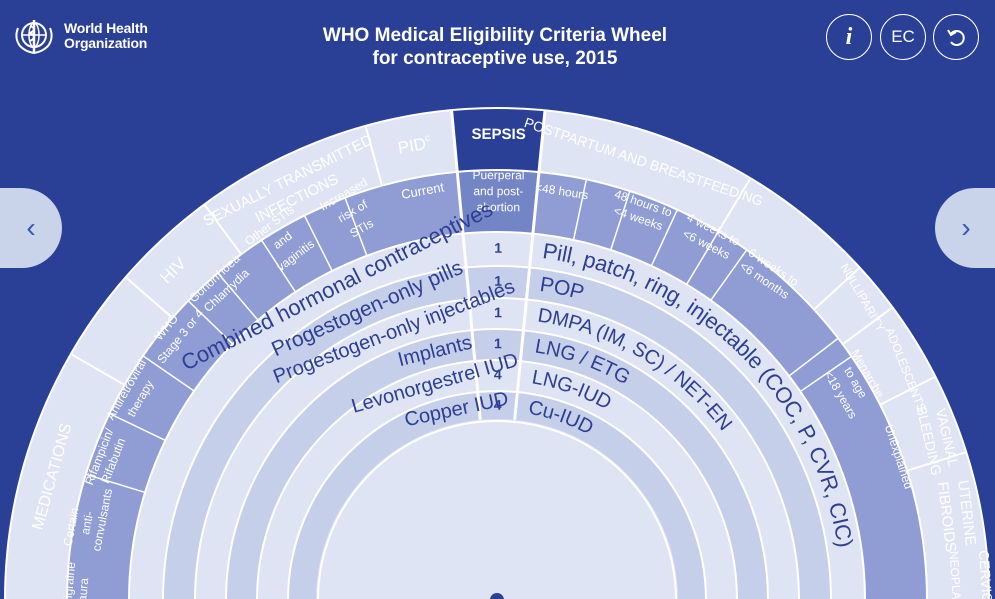  Describe the element at coordinates (69, 580) in the screenshot. I see `sub-migraine-line1: Migraine` at that location.